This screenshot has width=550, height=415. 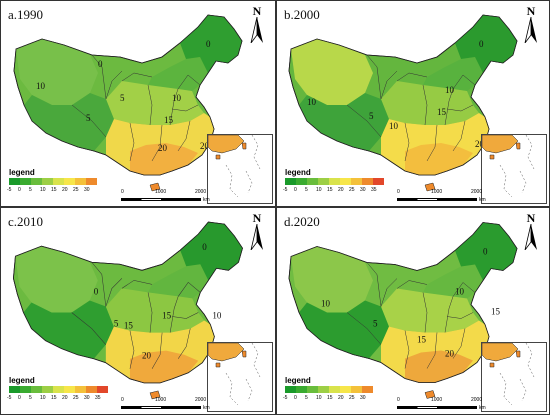 I want to click on legend-tick: 25, so click(x=76, y=190).